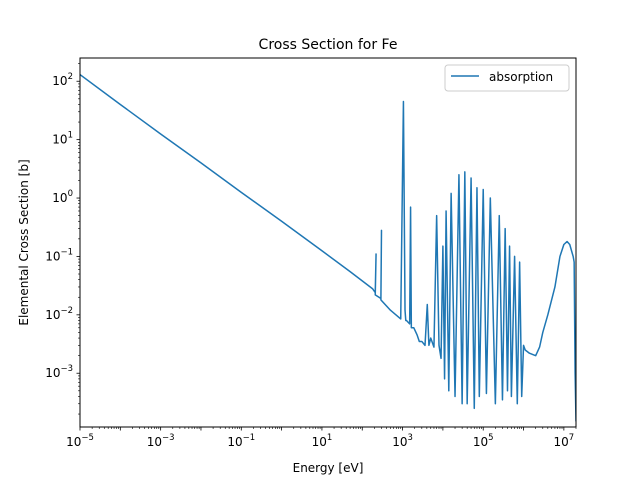 Image resolution: width=640 pixels, height=480 pixels. Describe the element at coordinates (483, 441) in the screenshot. I see `x-tick-label: 10⁵` at that location.